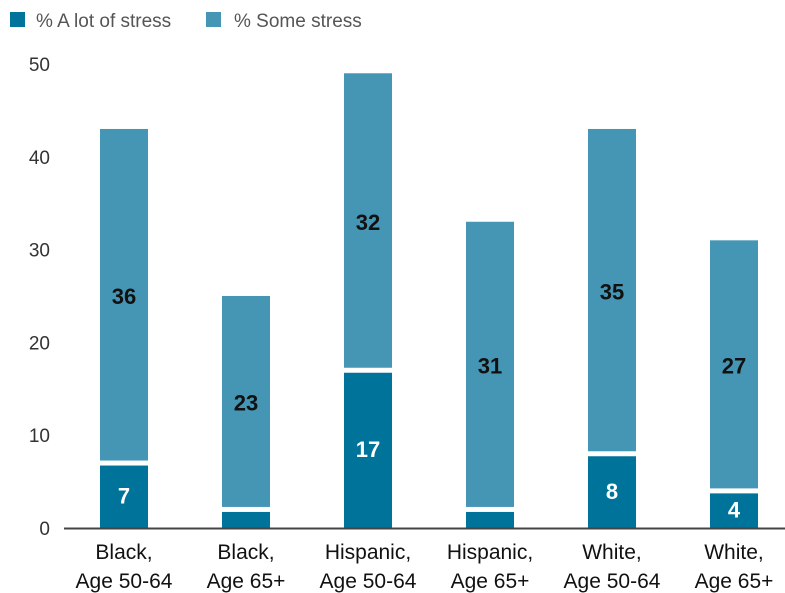  What do you see at coordinates (213, 19) in the screenshot?
I see `legend-swatch-some` at bounding box center [213, 19].